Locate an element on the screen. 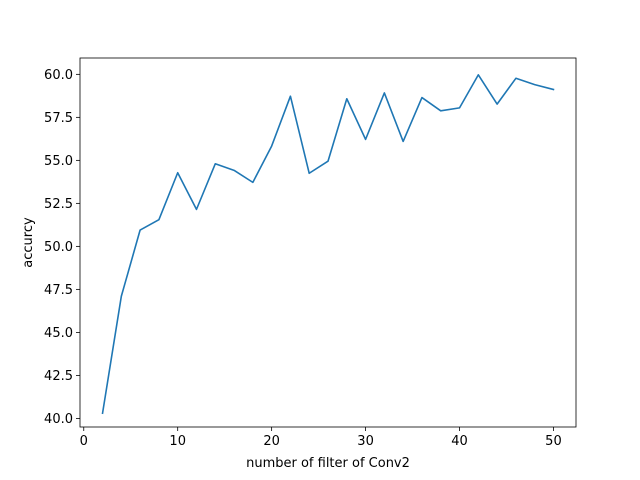 The image size is (640, 480). y-axis: 40.0 42.5 45.0 47.5 50.0 52.5 55.0 57.5 60.0 is located at coordinates (62, 247).